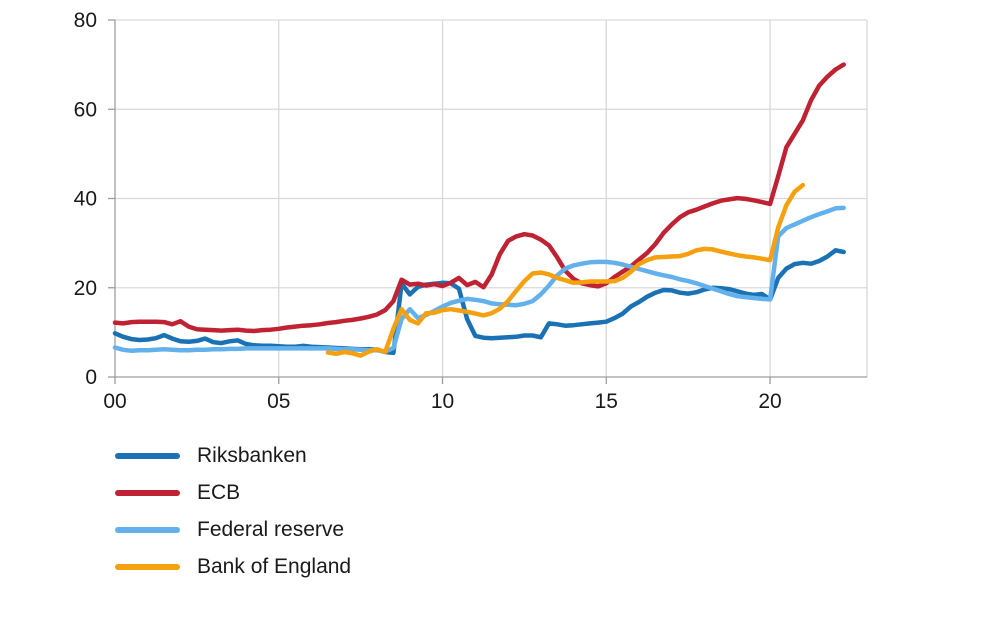 This screenshot has width=1000, height=617. What do you see at coordinates (219, 492) in the screenshot?
I see `legend-label-ecb: ECB` at bounding box center [219, 492].